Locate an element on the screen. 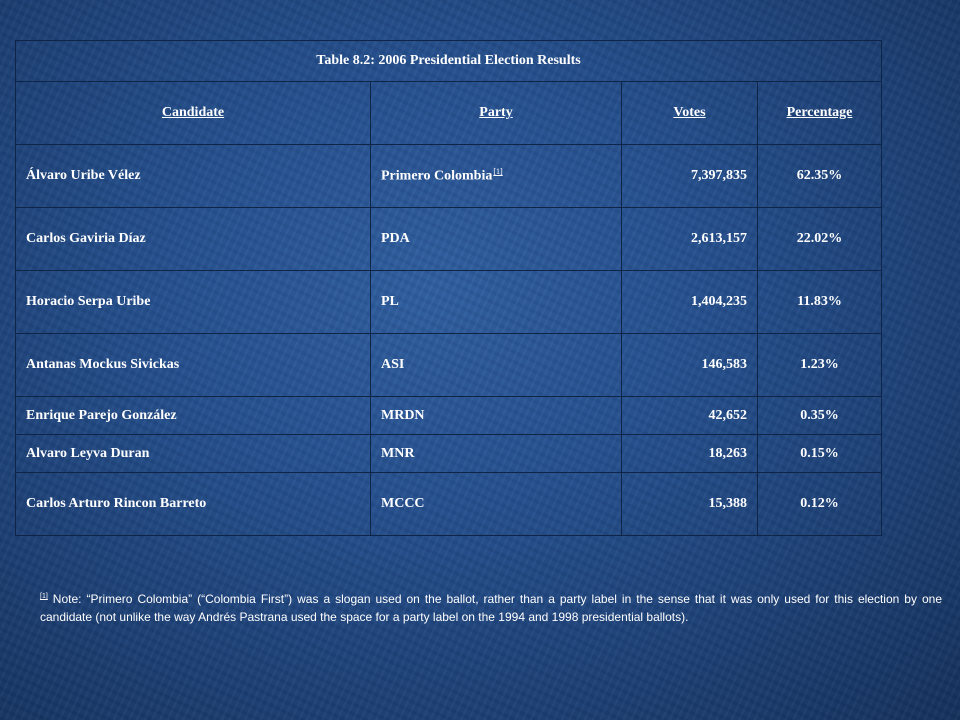 The width and height of the screenshot is (960, 720). table-header-row: Candidate Party Votes Percentage is located at coordinates (448, 113).